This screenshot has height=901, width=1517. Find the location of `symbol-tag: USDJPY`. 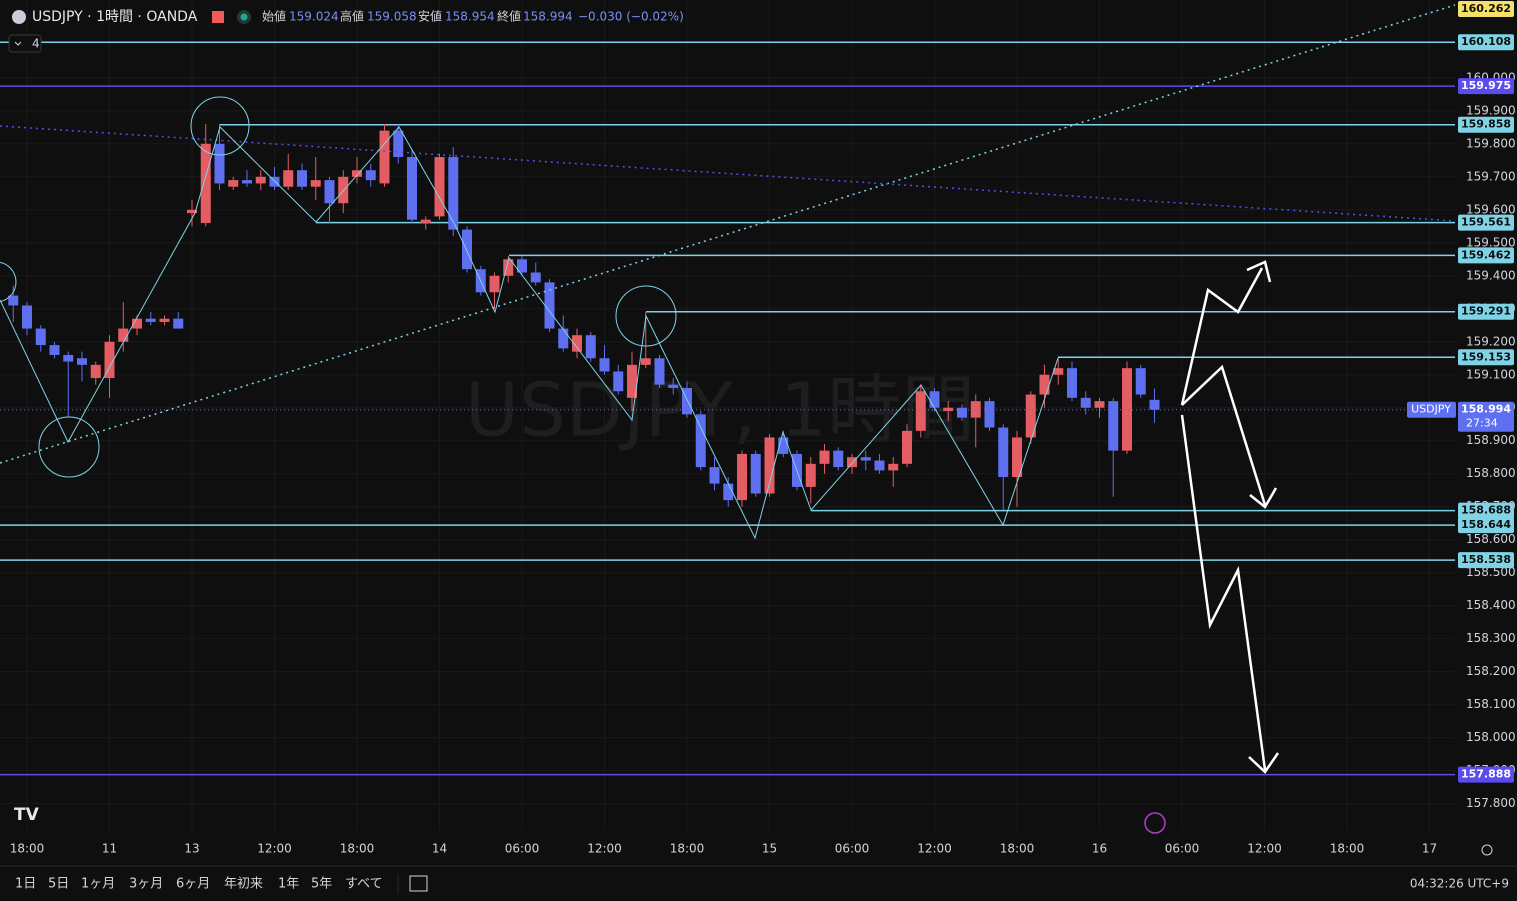

symbol-tag: USDJPY is located at coordinates (1431, 409).